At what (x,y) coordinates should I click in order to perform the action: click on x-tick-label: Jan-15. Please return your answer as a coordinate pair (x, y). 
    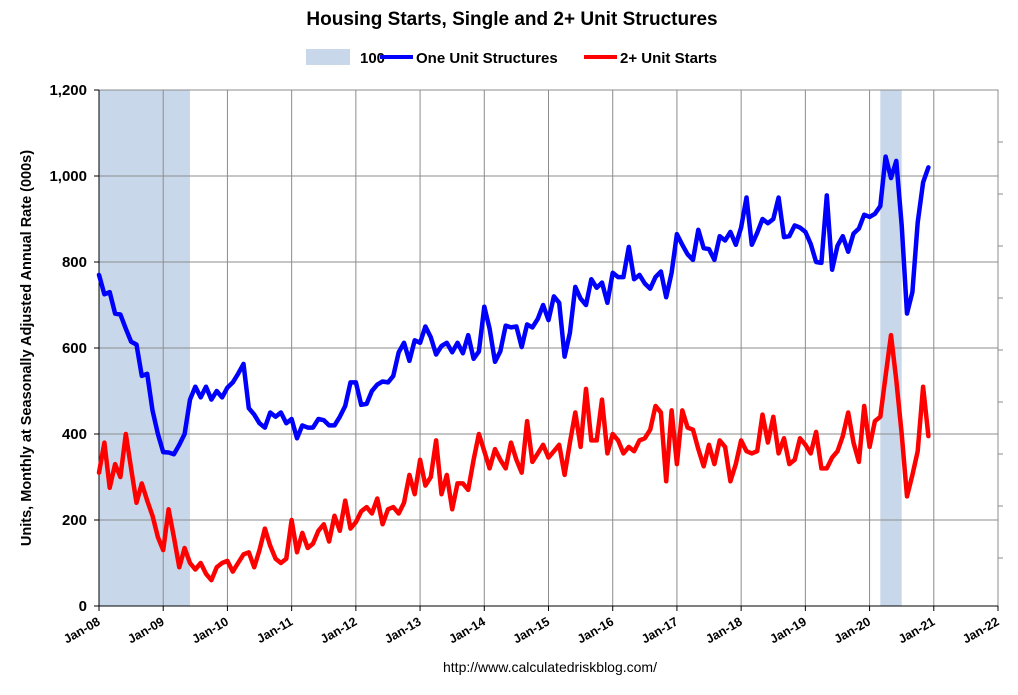
    Looking at the image, I should click on (531, 630).